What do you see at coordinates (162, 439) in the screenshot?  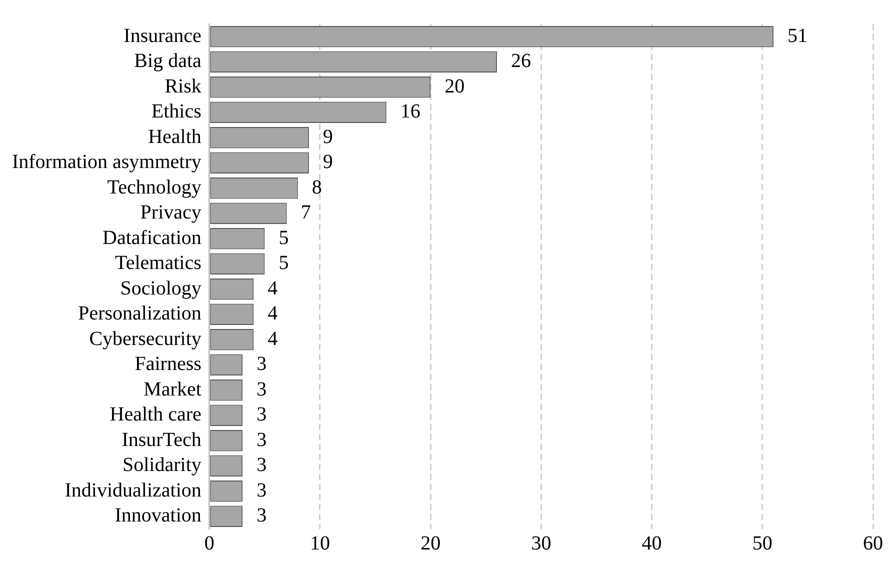 I see `y-tick-label: InsurTech` at bounding box center [162, 439].